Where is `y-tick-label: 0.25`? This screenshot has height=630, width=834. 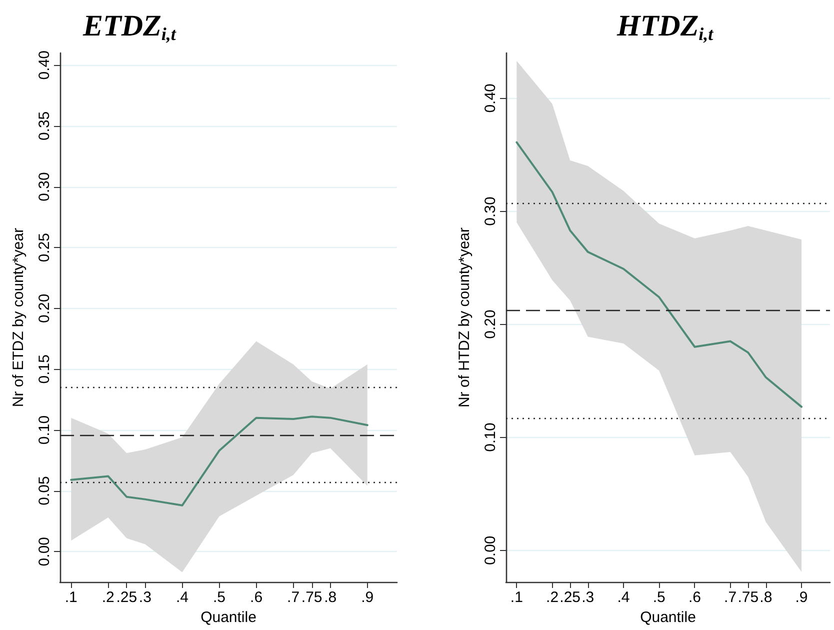 y-tick-label: 0.25 is located at coordinates (44, 247).